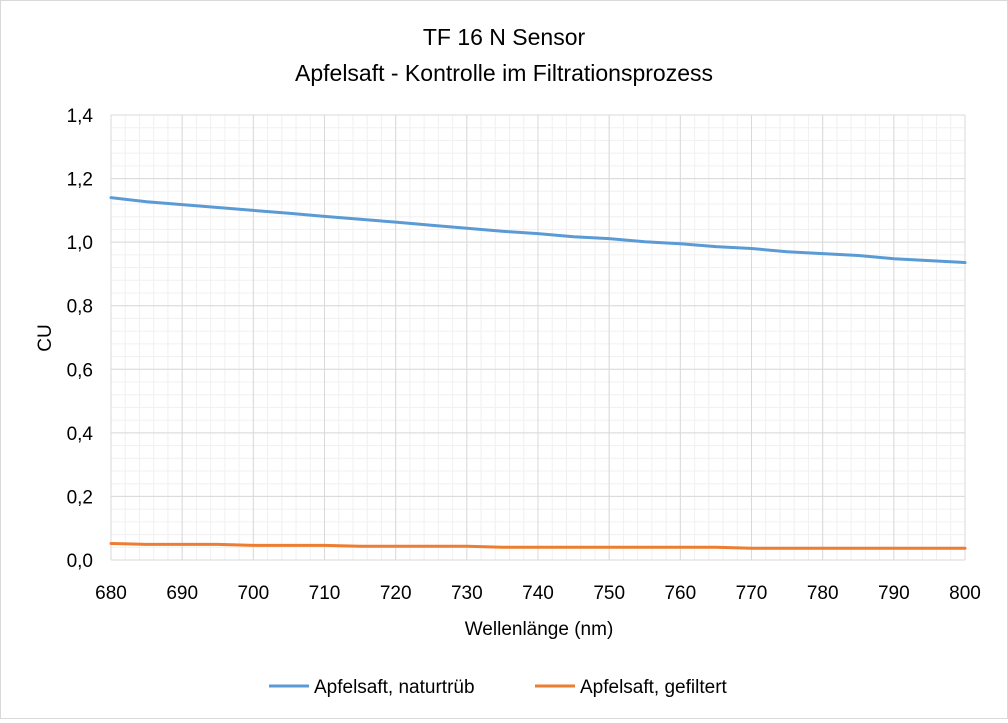 This screenshot has width=1008, height=723. I want to click on y-tick-label: 0,2, so click(80, 497).